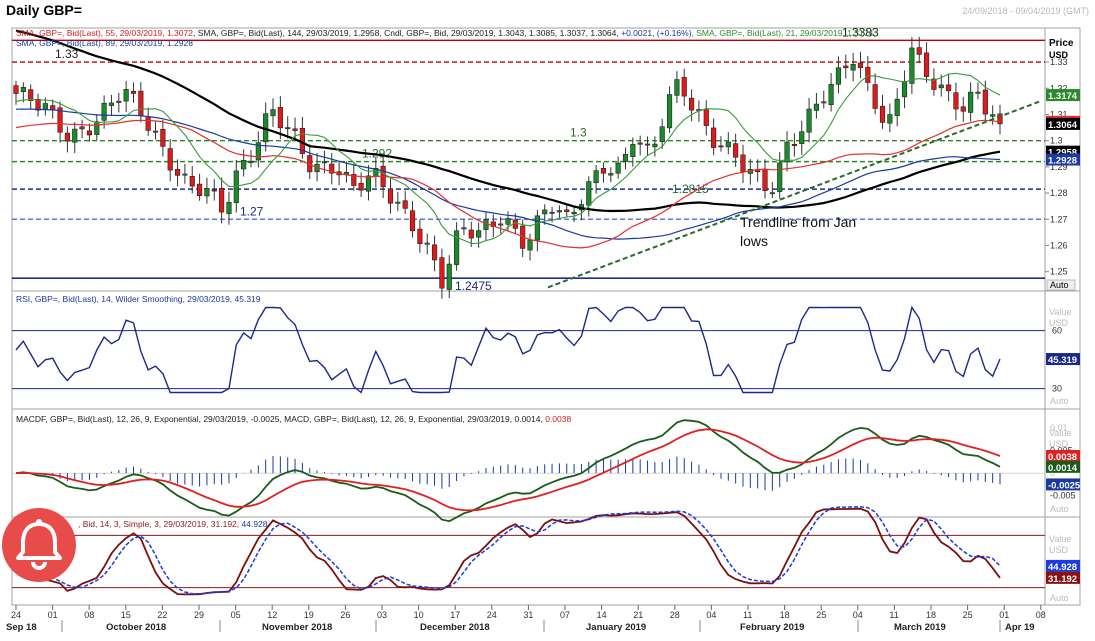 This screenshot has height=641, width=1095. Describe the element at coordinates (345, 615) in the screenshot. I see `x-tick-label: 26` at that location.